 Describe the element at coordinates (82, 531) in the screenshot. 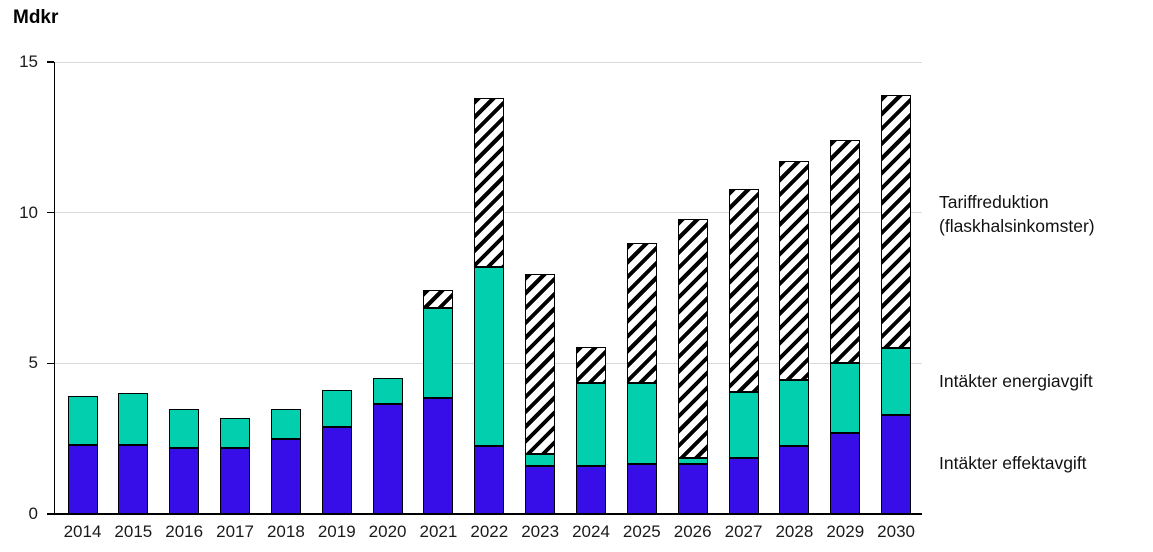

I see `x-axis-year-label: 2014` at that location.